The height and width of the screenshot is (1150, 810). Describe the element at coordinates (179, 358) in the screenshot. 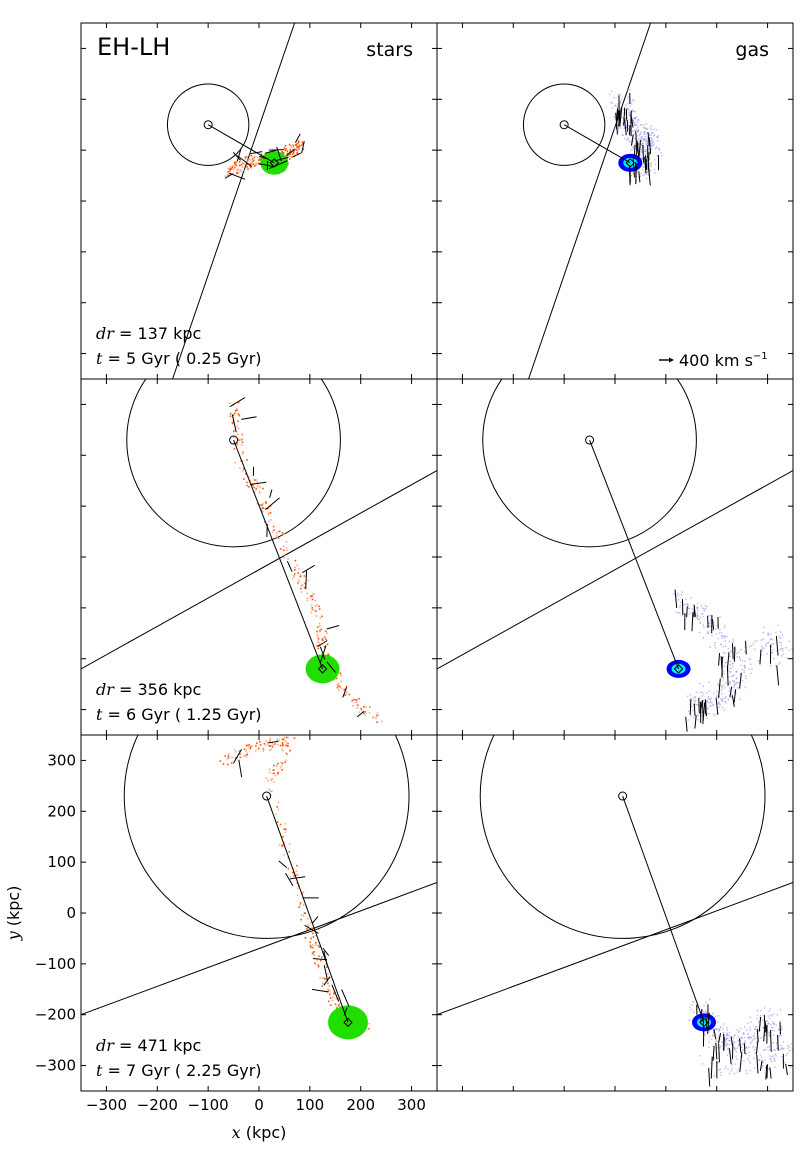

I see `t-annotation: t = 5 Gyr ( 0.25 Gyr)` at that location.